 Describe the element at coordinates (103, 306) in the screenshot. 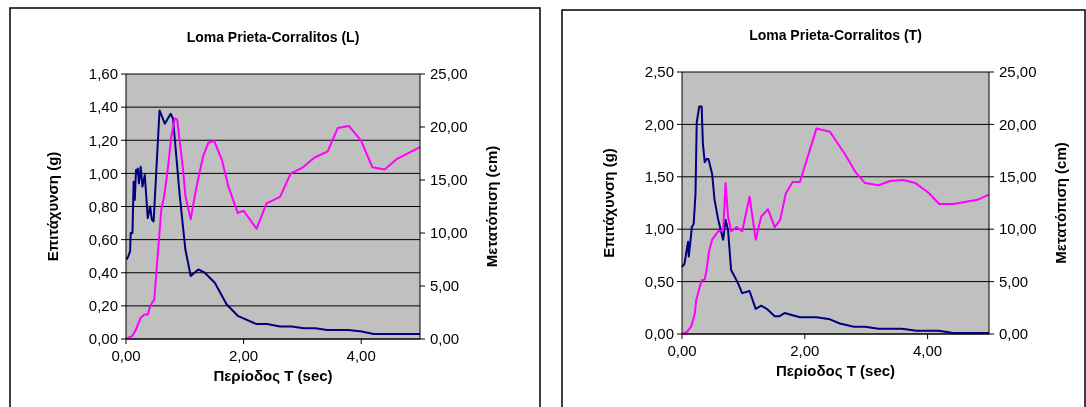

I see `y-tick-label: 0,20` at that location.